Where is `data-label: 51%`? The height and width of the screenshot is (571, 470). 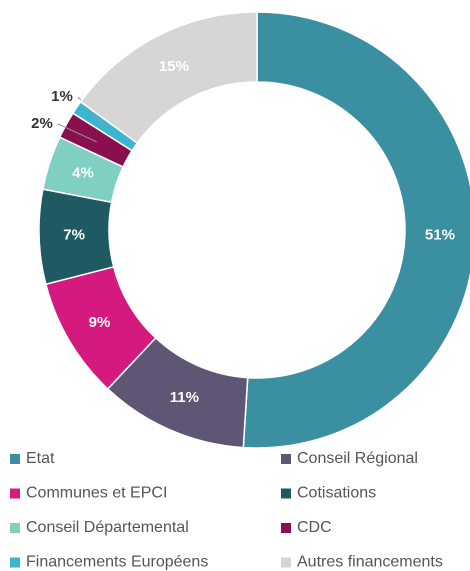
data-label: 51% is located at coordinates (440, 235).